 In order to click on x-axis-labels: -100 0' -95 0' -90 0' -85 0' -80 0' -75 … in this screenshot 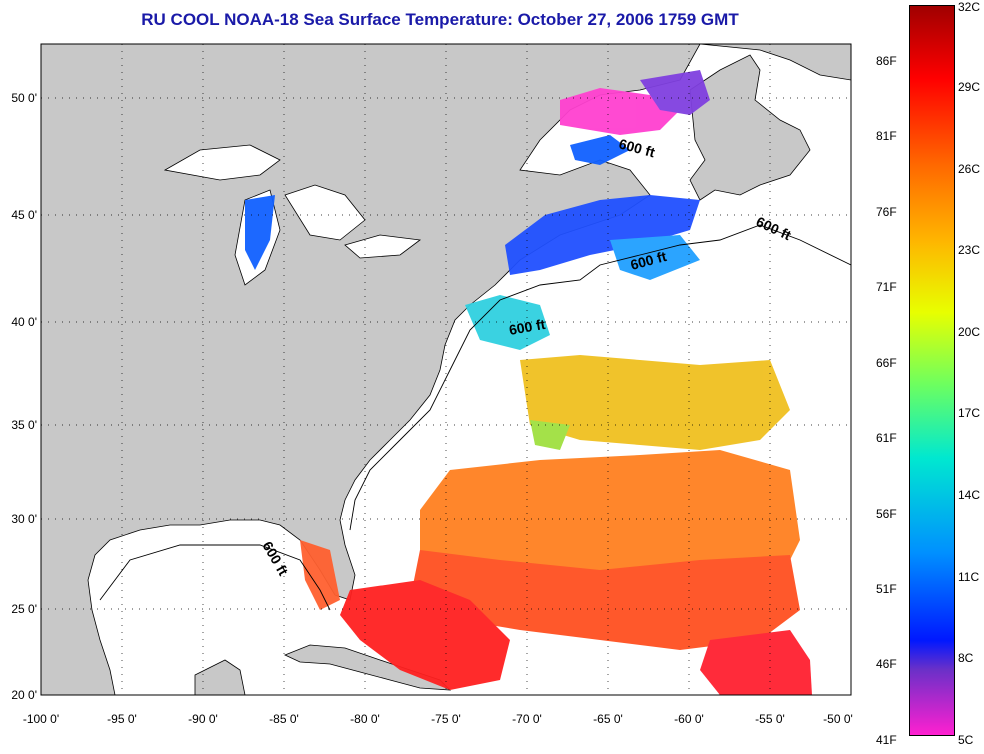, I will do `click(438, 719)`.